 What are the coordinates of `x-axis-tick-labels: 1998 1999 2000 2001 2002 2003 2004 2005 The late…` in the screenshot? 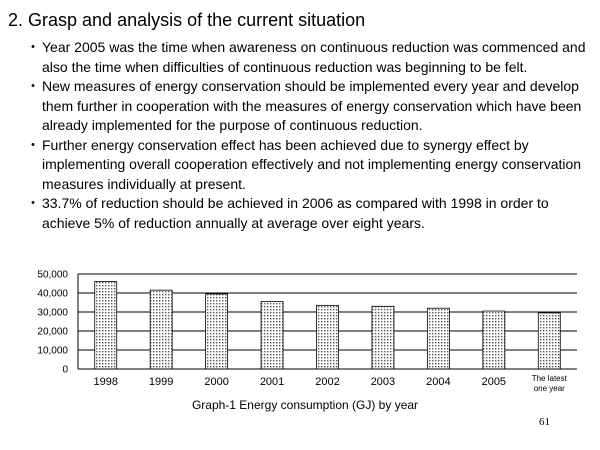 It's located at (330, 383).